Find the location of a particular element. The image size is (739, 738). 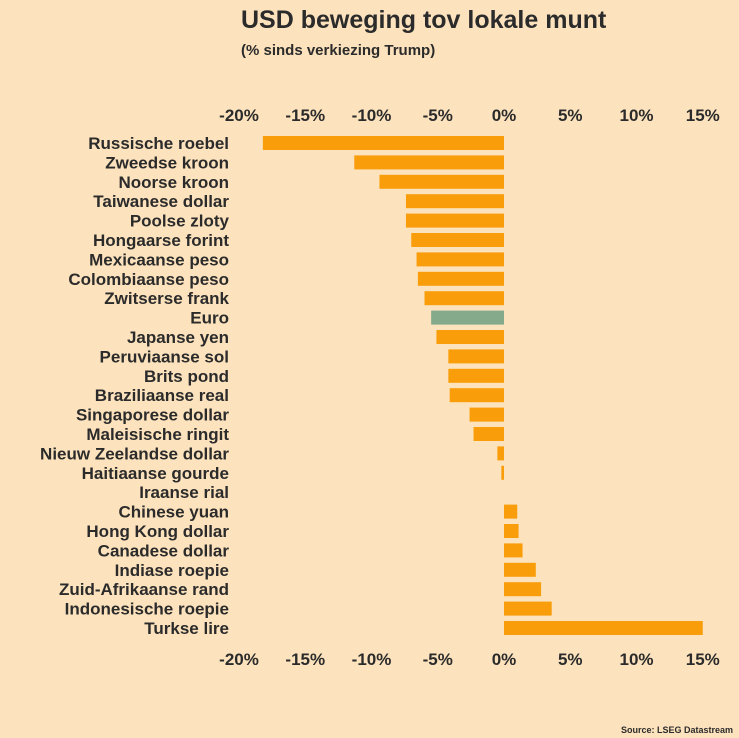

tick-label-top: -15% is located at coordinates (305, 115).